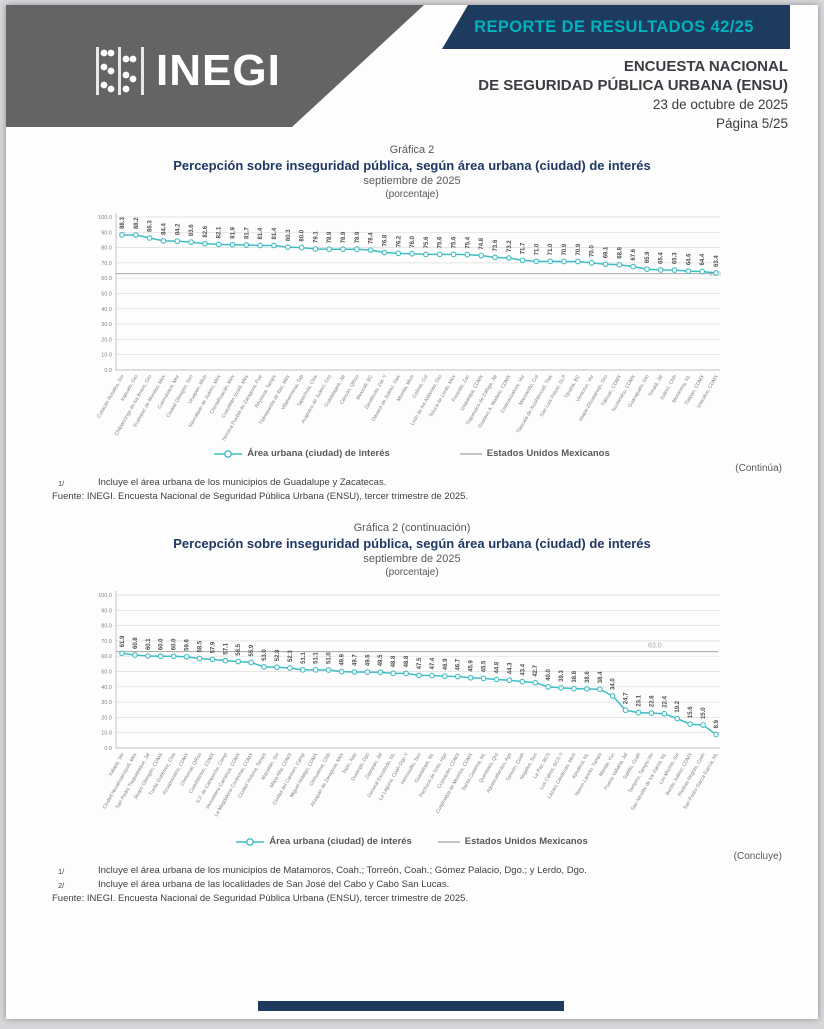  Describe the element at coordinates (413, 241) in the screenshot. I see `svg-text: 76.0` at that location.